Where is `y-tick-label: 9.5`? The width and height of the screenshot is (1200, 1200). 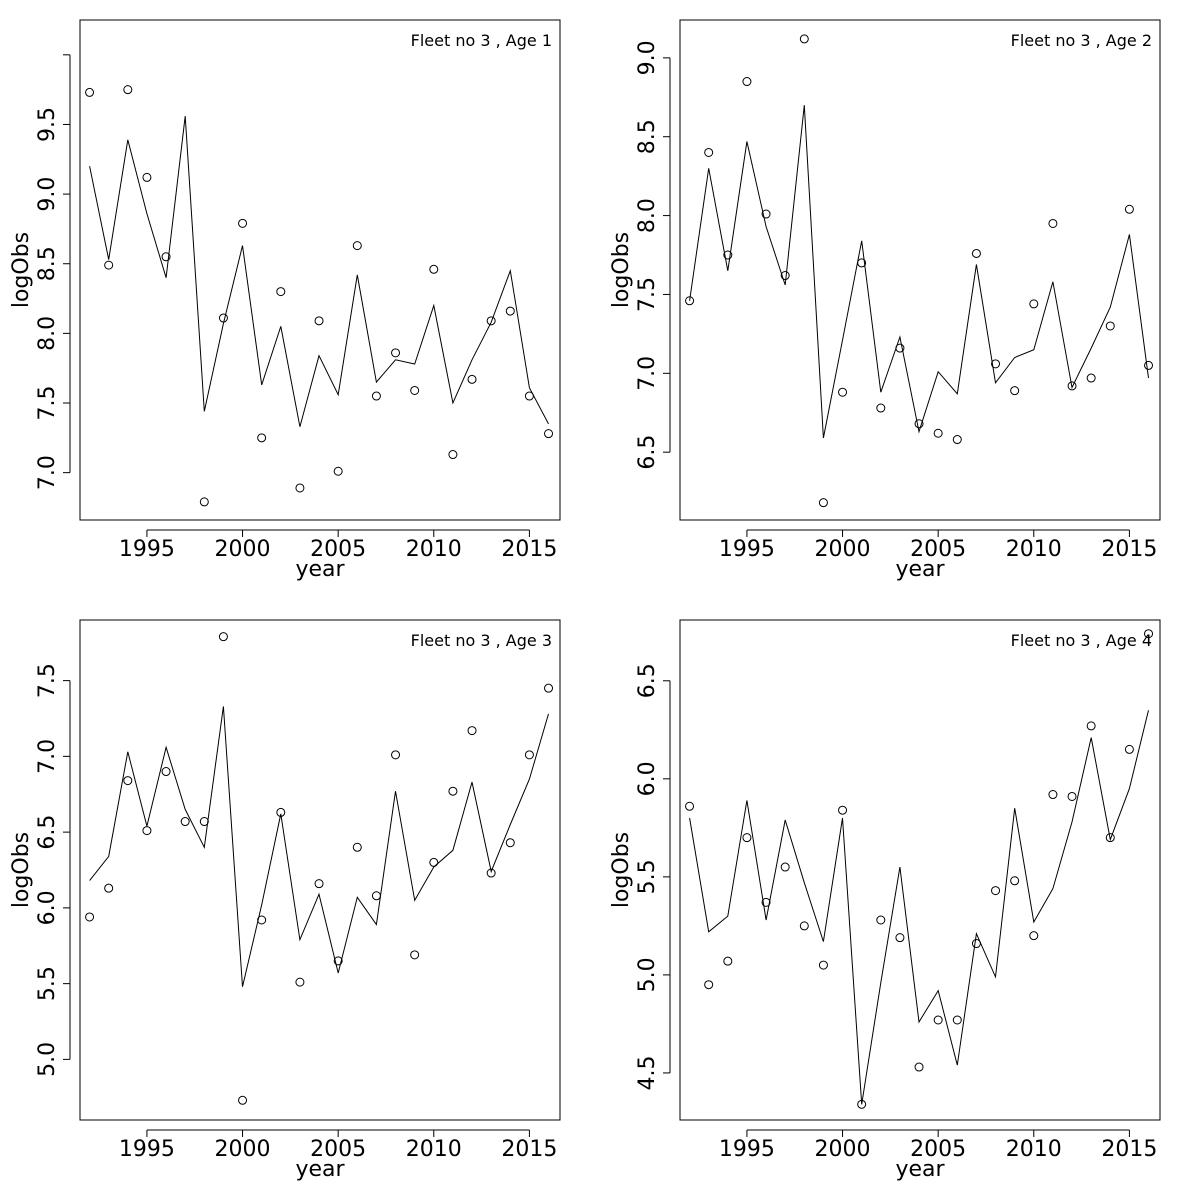
y-tick-label: 9.5 is located at coordinates (47, 124).